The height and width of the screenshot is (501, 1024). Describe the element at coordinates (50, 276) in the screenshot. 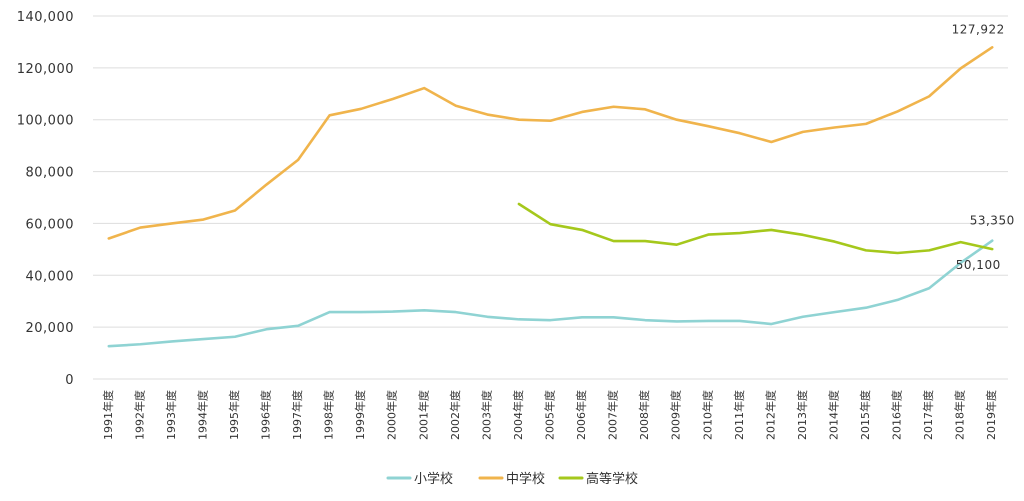

I see `y-tick-label: 40,000` at that location.